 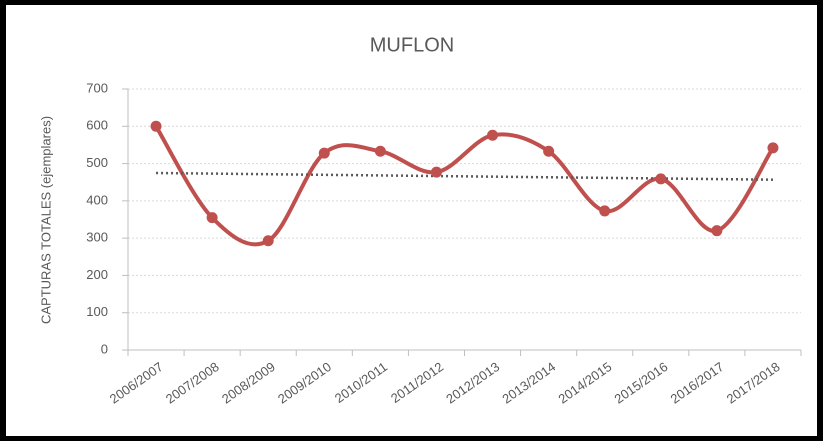 I want to click on y-tick-label: 700, so click(x=97, y=87).